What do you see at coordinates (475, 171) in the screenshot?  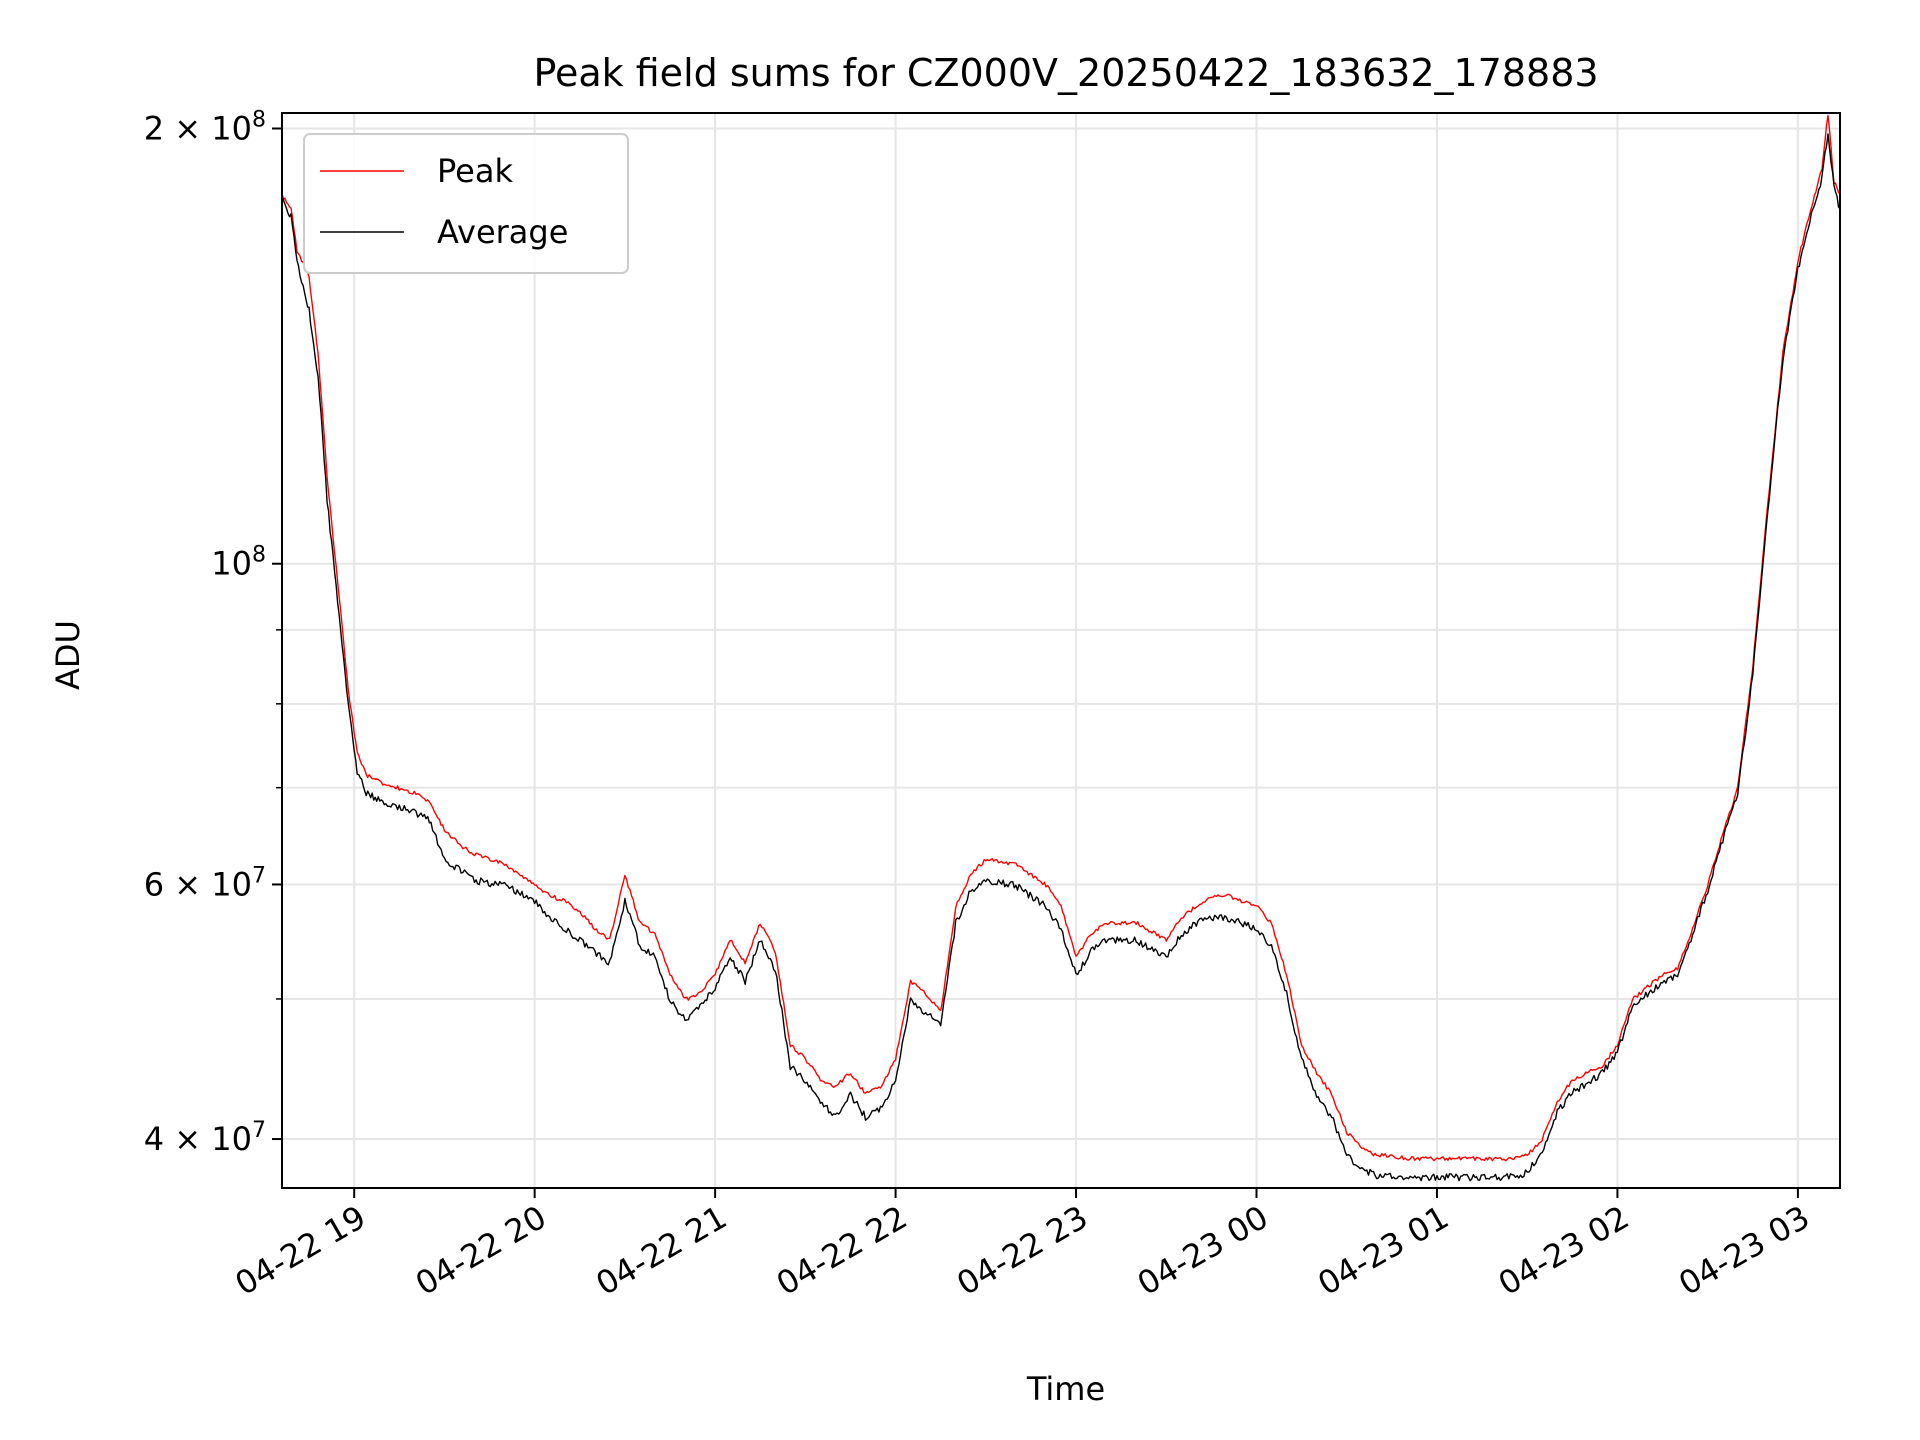 I see `legend-label-peak: Peak` at bounding box center [475, 171].